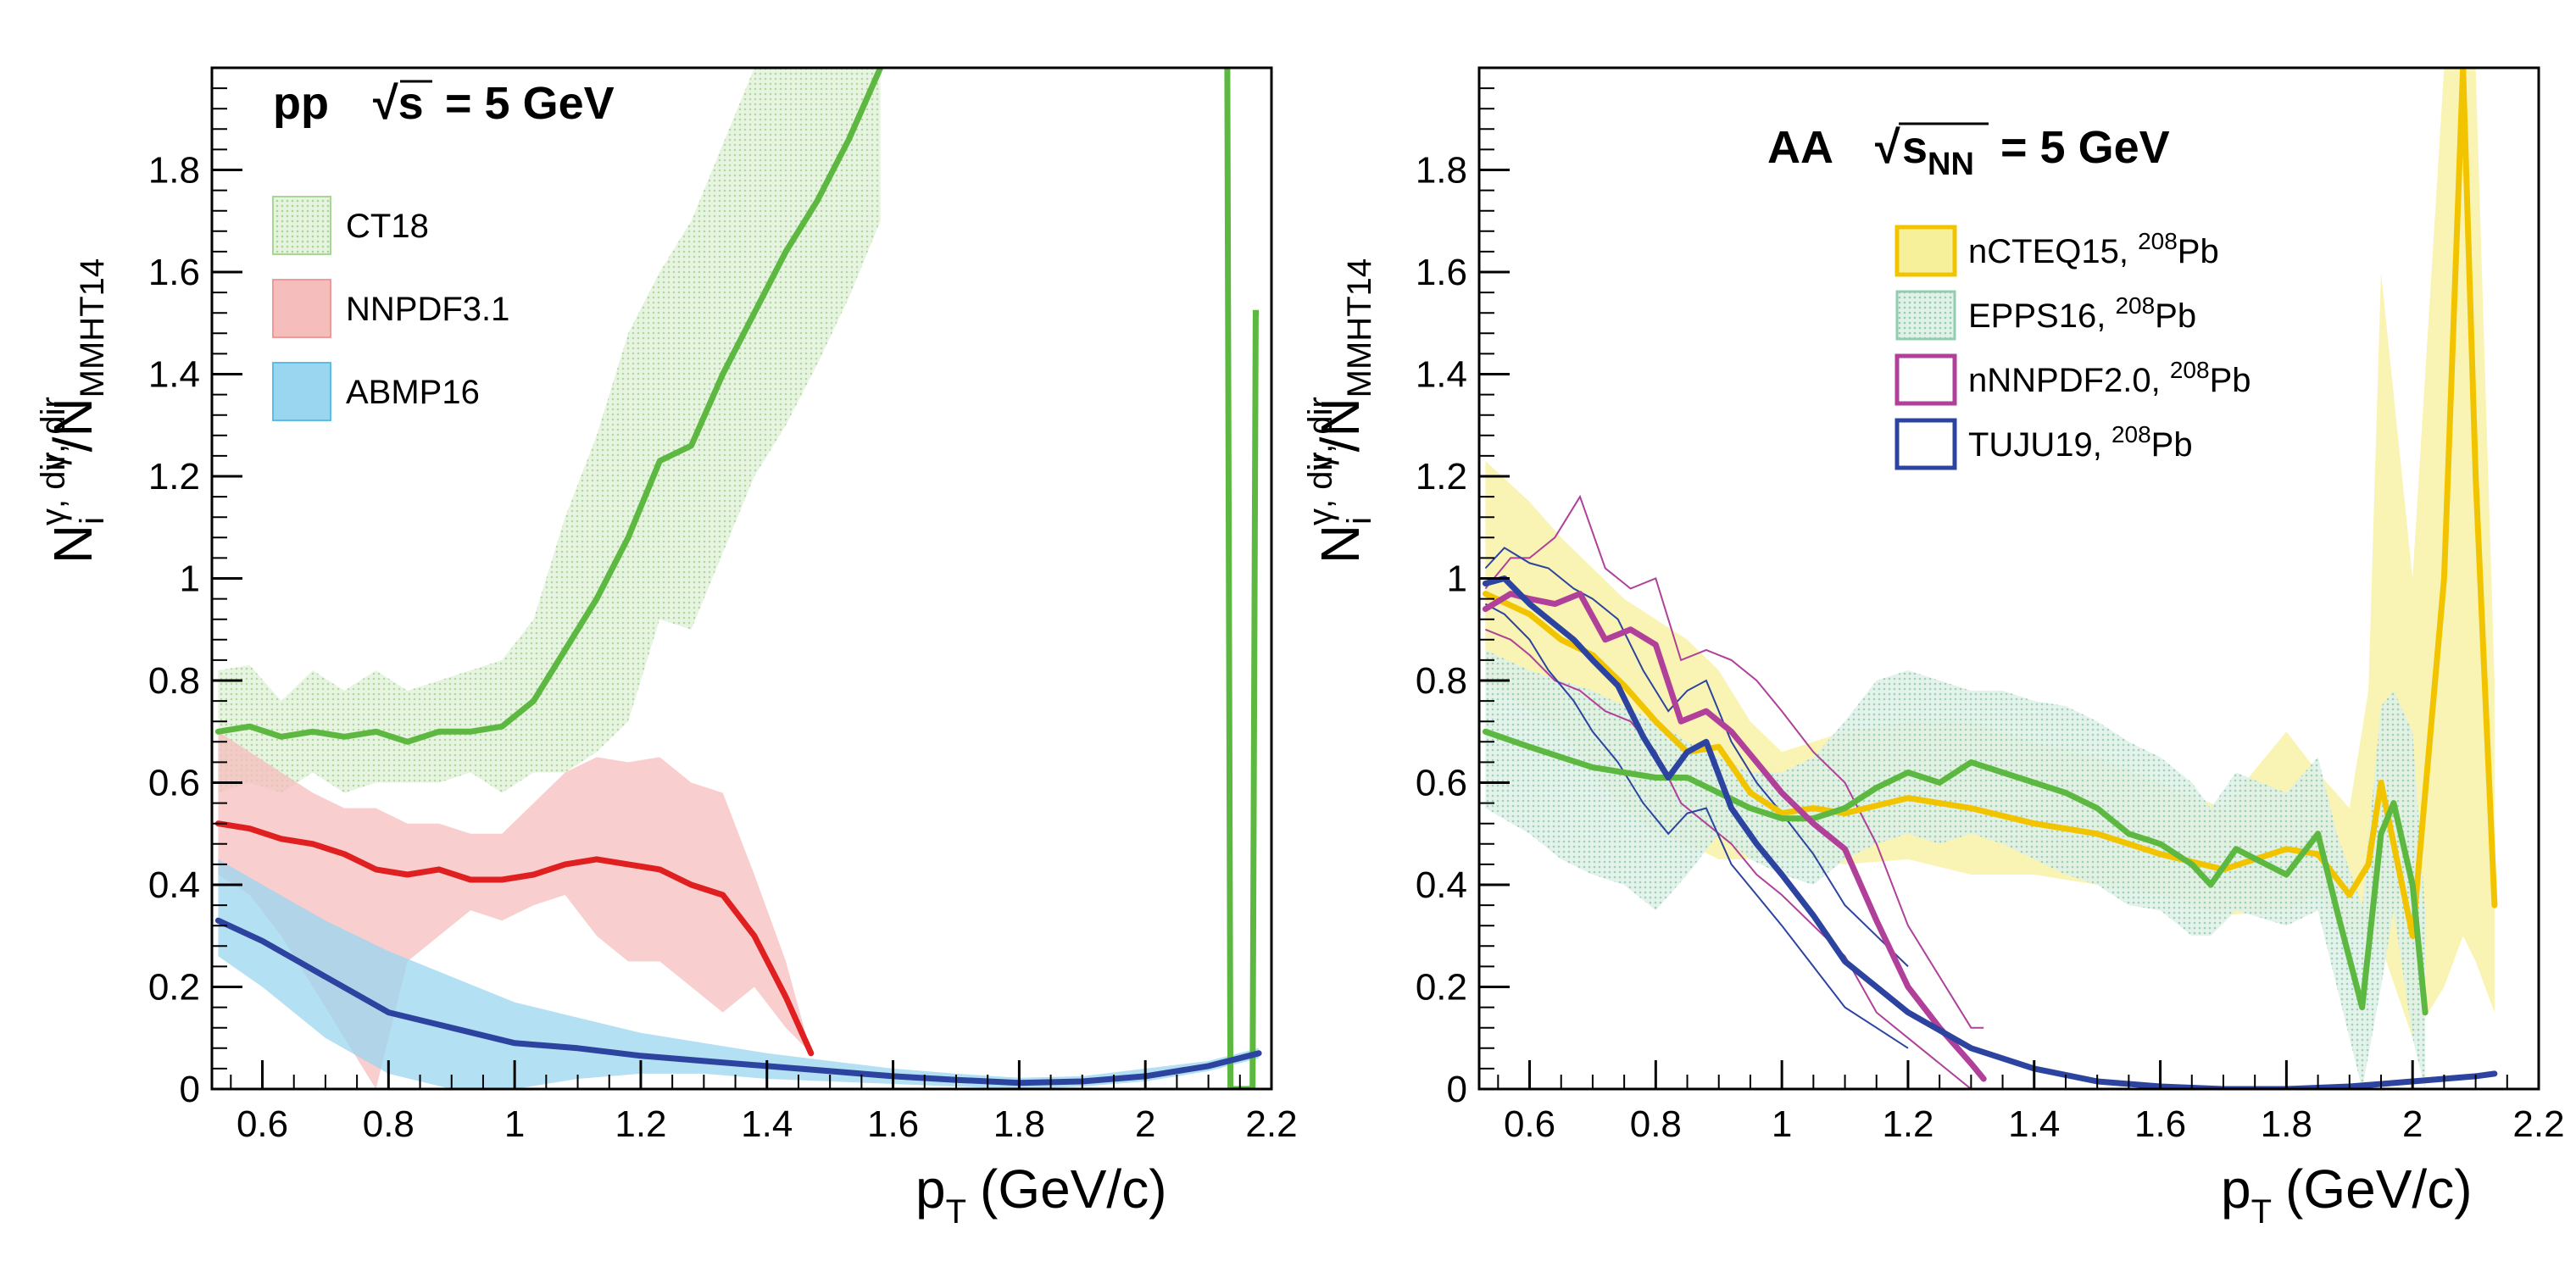 The width and height of the screenshot is (2576, 1267). What do you see at coordinates (2085, 147) in the screenshot?
I see `right-title-energy: = 5 GeV` at bounding box center [2085, 147].